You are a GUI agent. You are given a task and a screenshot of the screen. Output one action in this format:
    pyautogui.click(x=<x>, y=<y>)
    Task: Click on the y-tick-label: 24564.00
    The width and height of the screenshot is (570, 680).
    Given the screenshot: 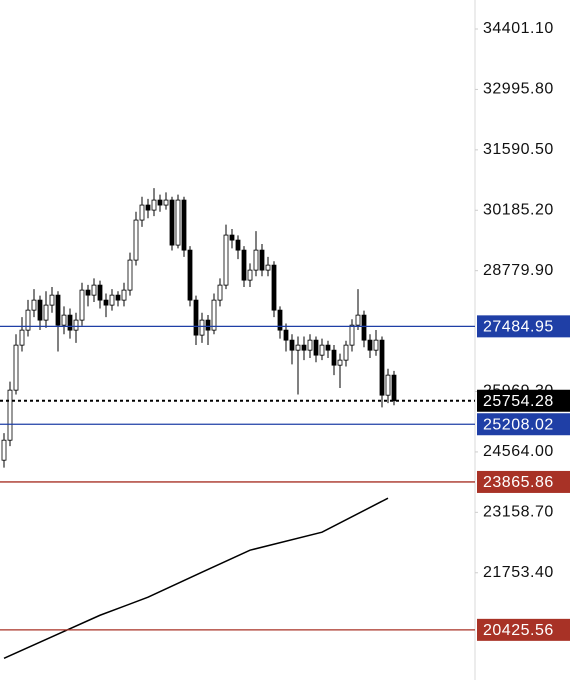 What is the action you would take?
    pyautogui.click(x=518, y=451)
    